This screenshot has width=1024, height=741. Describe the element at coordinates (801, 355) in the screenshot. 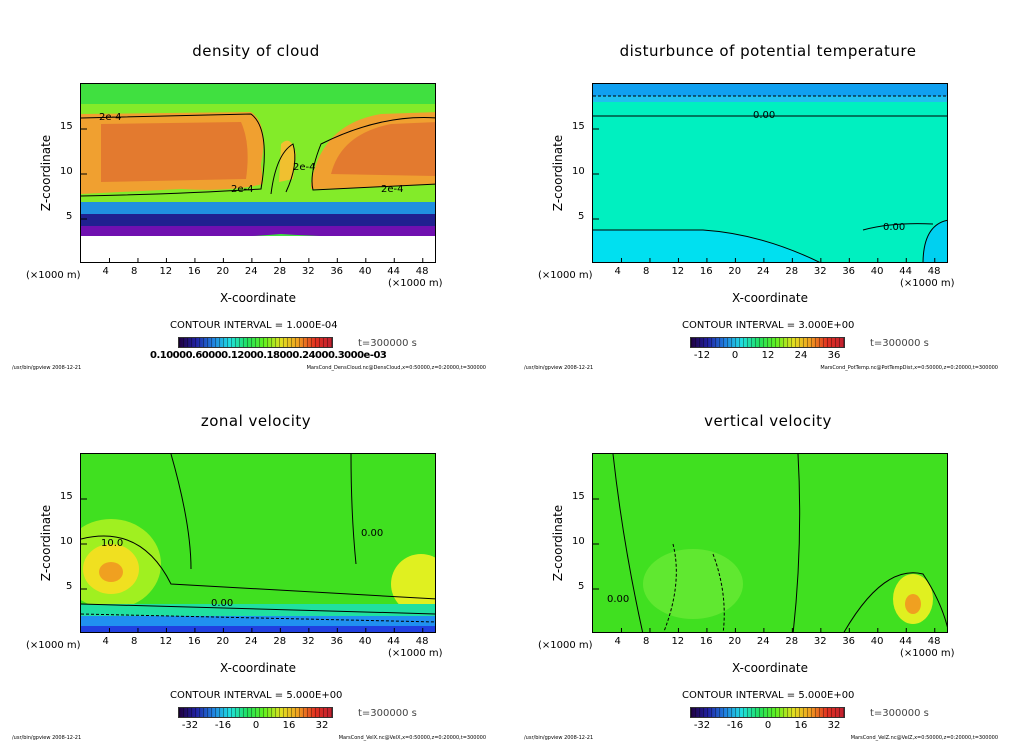

I see `colorbar-tick: 24` at that location.